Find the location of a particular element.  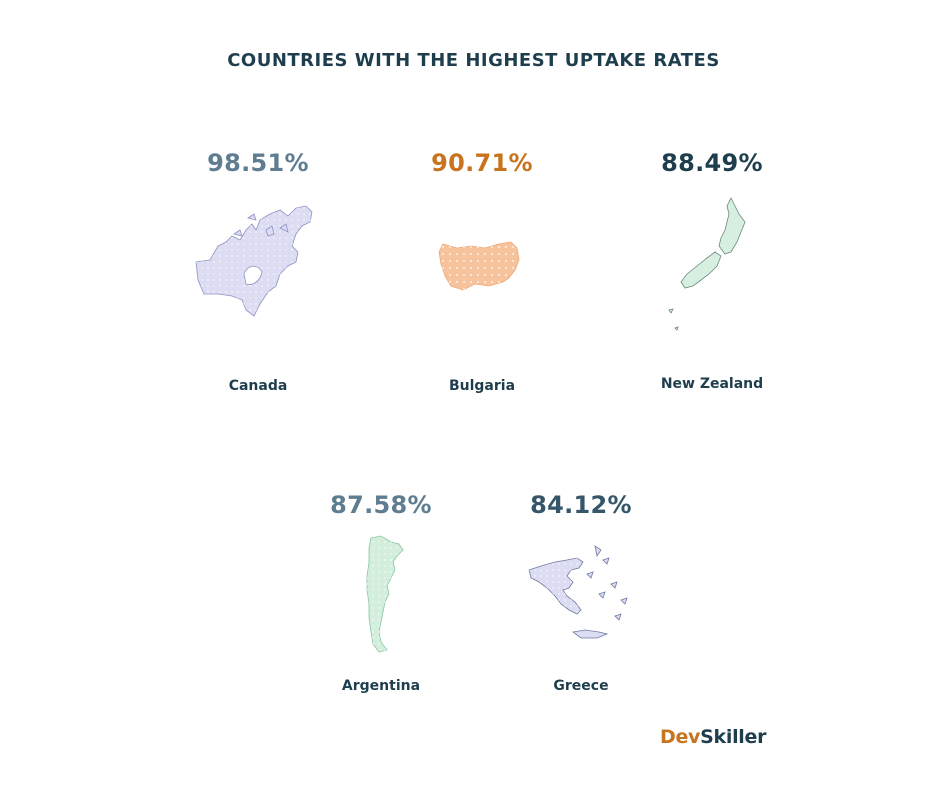

uptake-rate: 84.12% is located at coordinates (581, 505).